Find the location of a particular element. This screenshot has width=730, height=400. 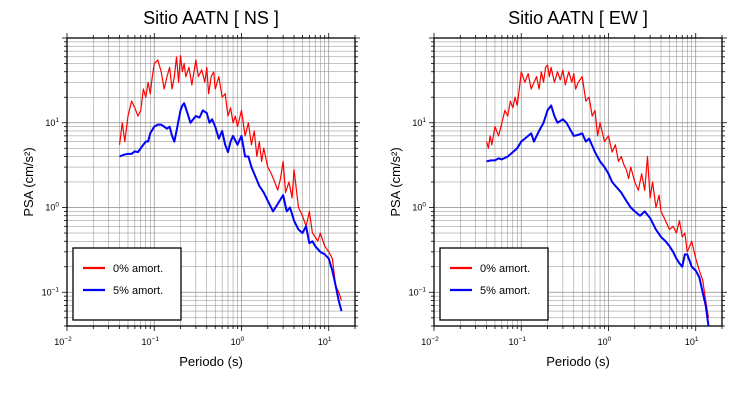

chart-title: Sitio AATN [ NS ] is located at coordinates (211, 18).